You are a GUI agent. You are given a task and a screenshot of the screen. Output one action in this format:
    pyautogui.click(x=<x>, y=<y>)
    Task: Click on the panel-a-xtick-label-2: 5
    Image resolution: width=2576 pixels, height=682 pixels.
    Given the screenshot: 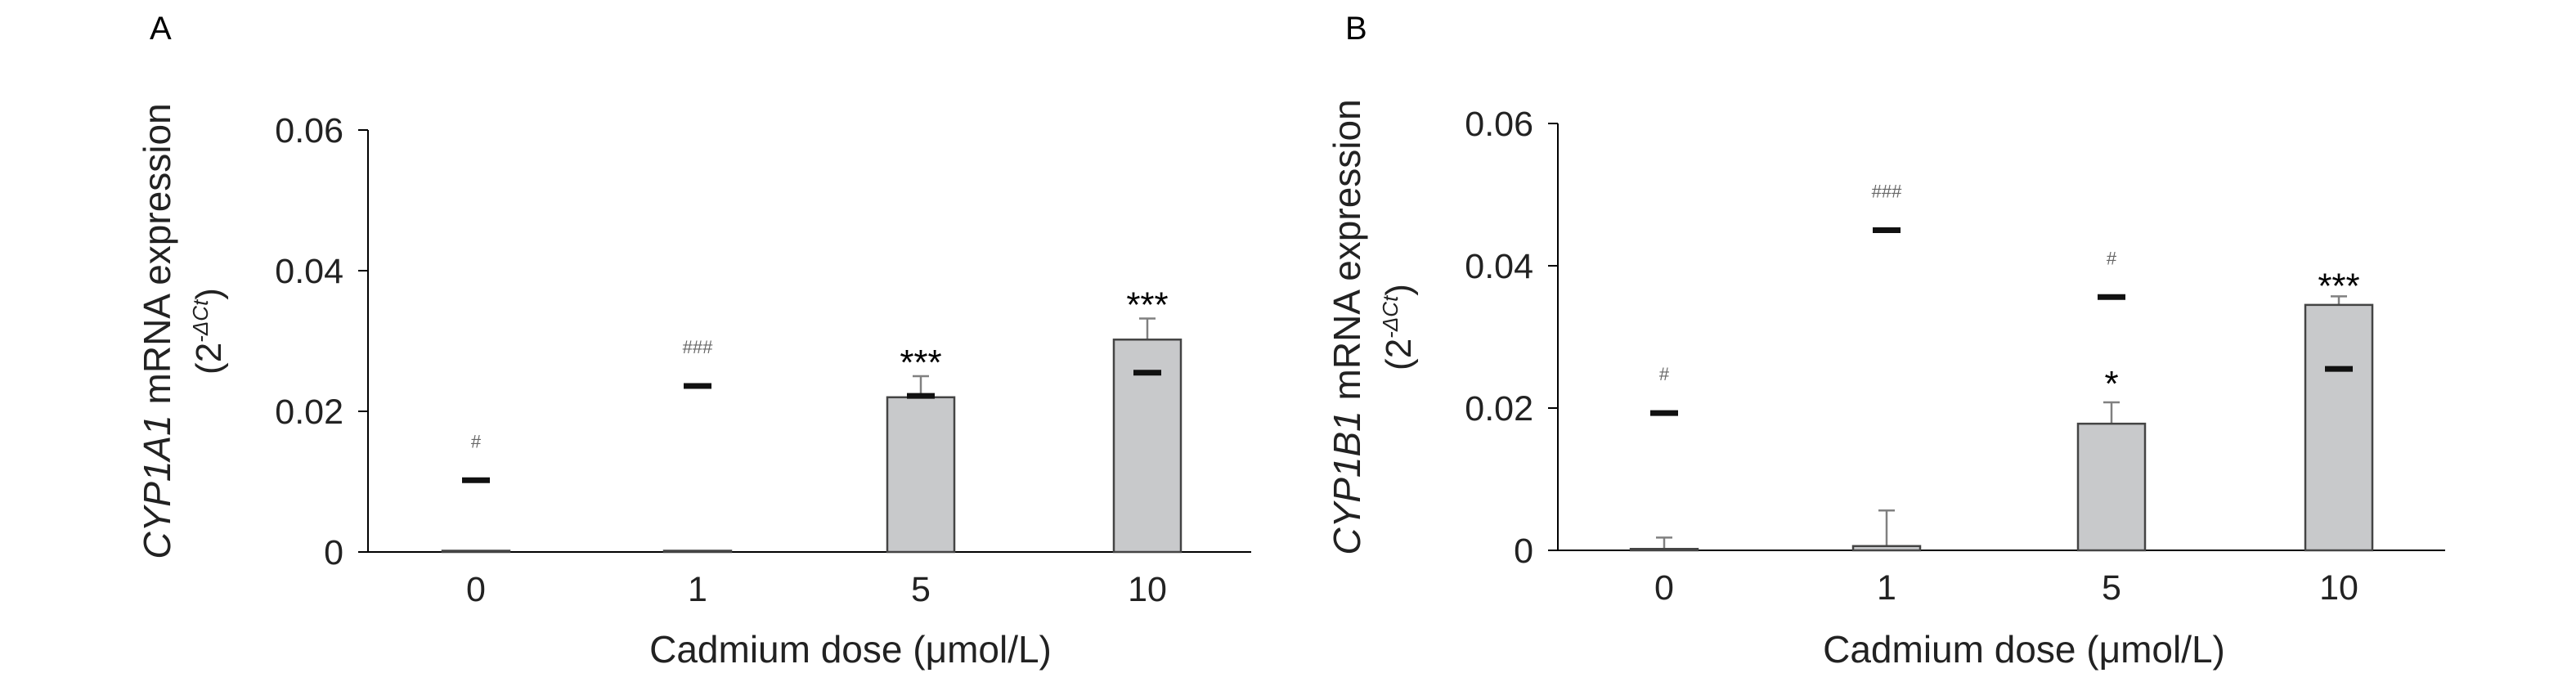 What is the action you would take?
    pyautogui.click(x=921, y=589)
    